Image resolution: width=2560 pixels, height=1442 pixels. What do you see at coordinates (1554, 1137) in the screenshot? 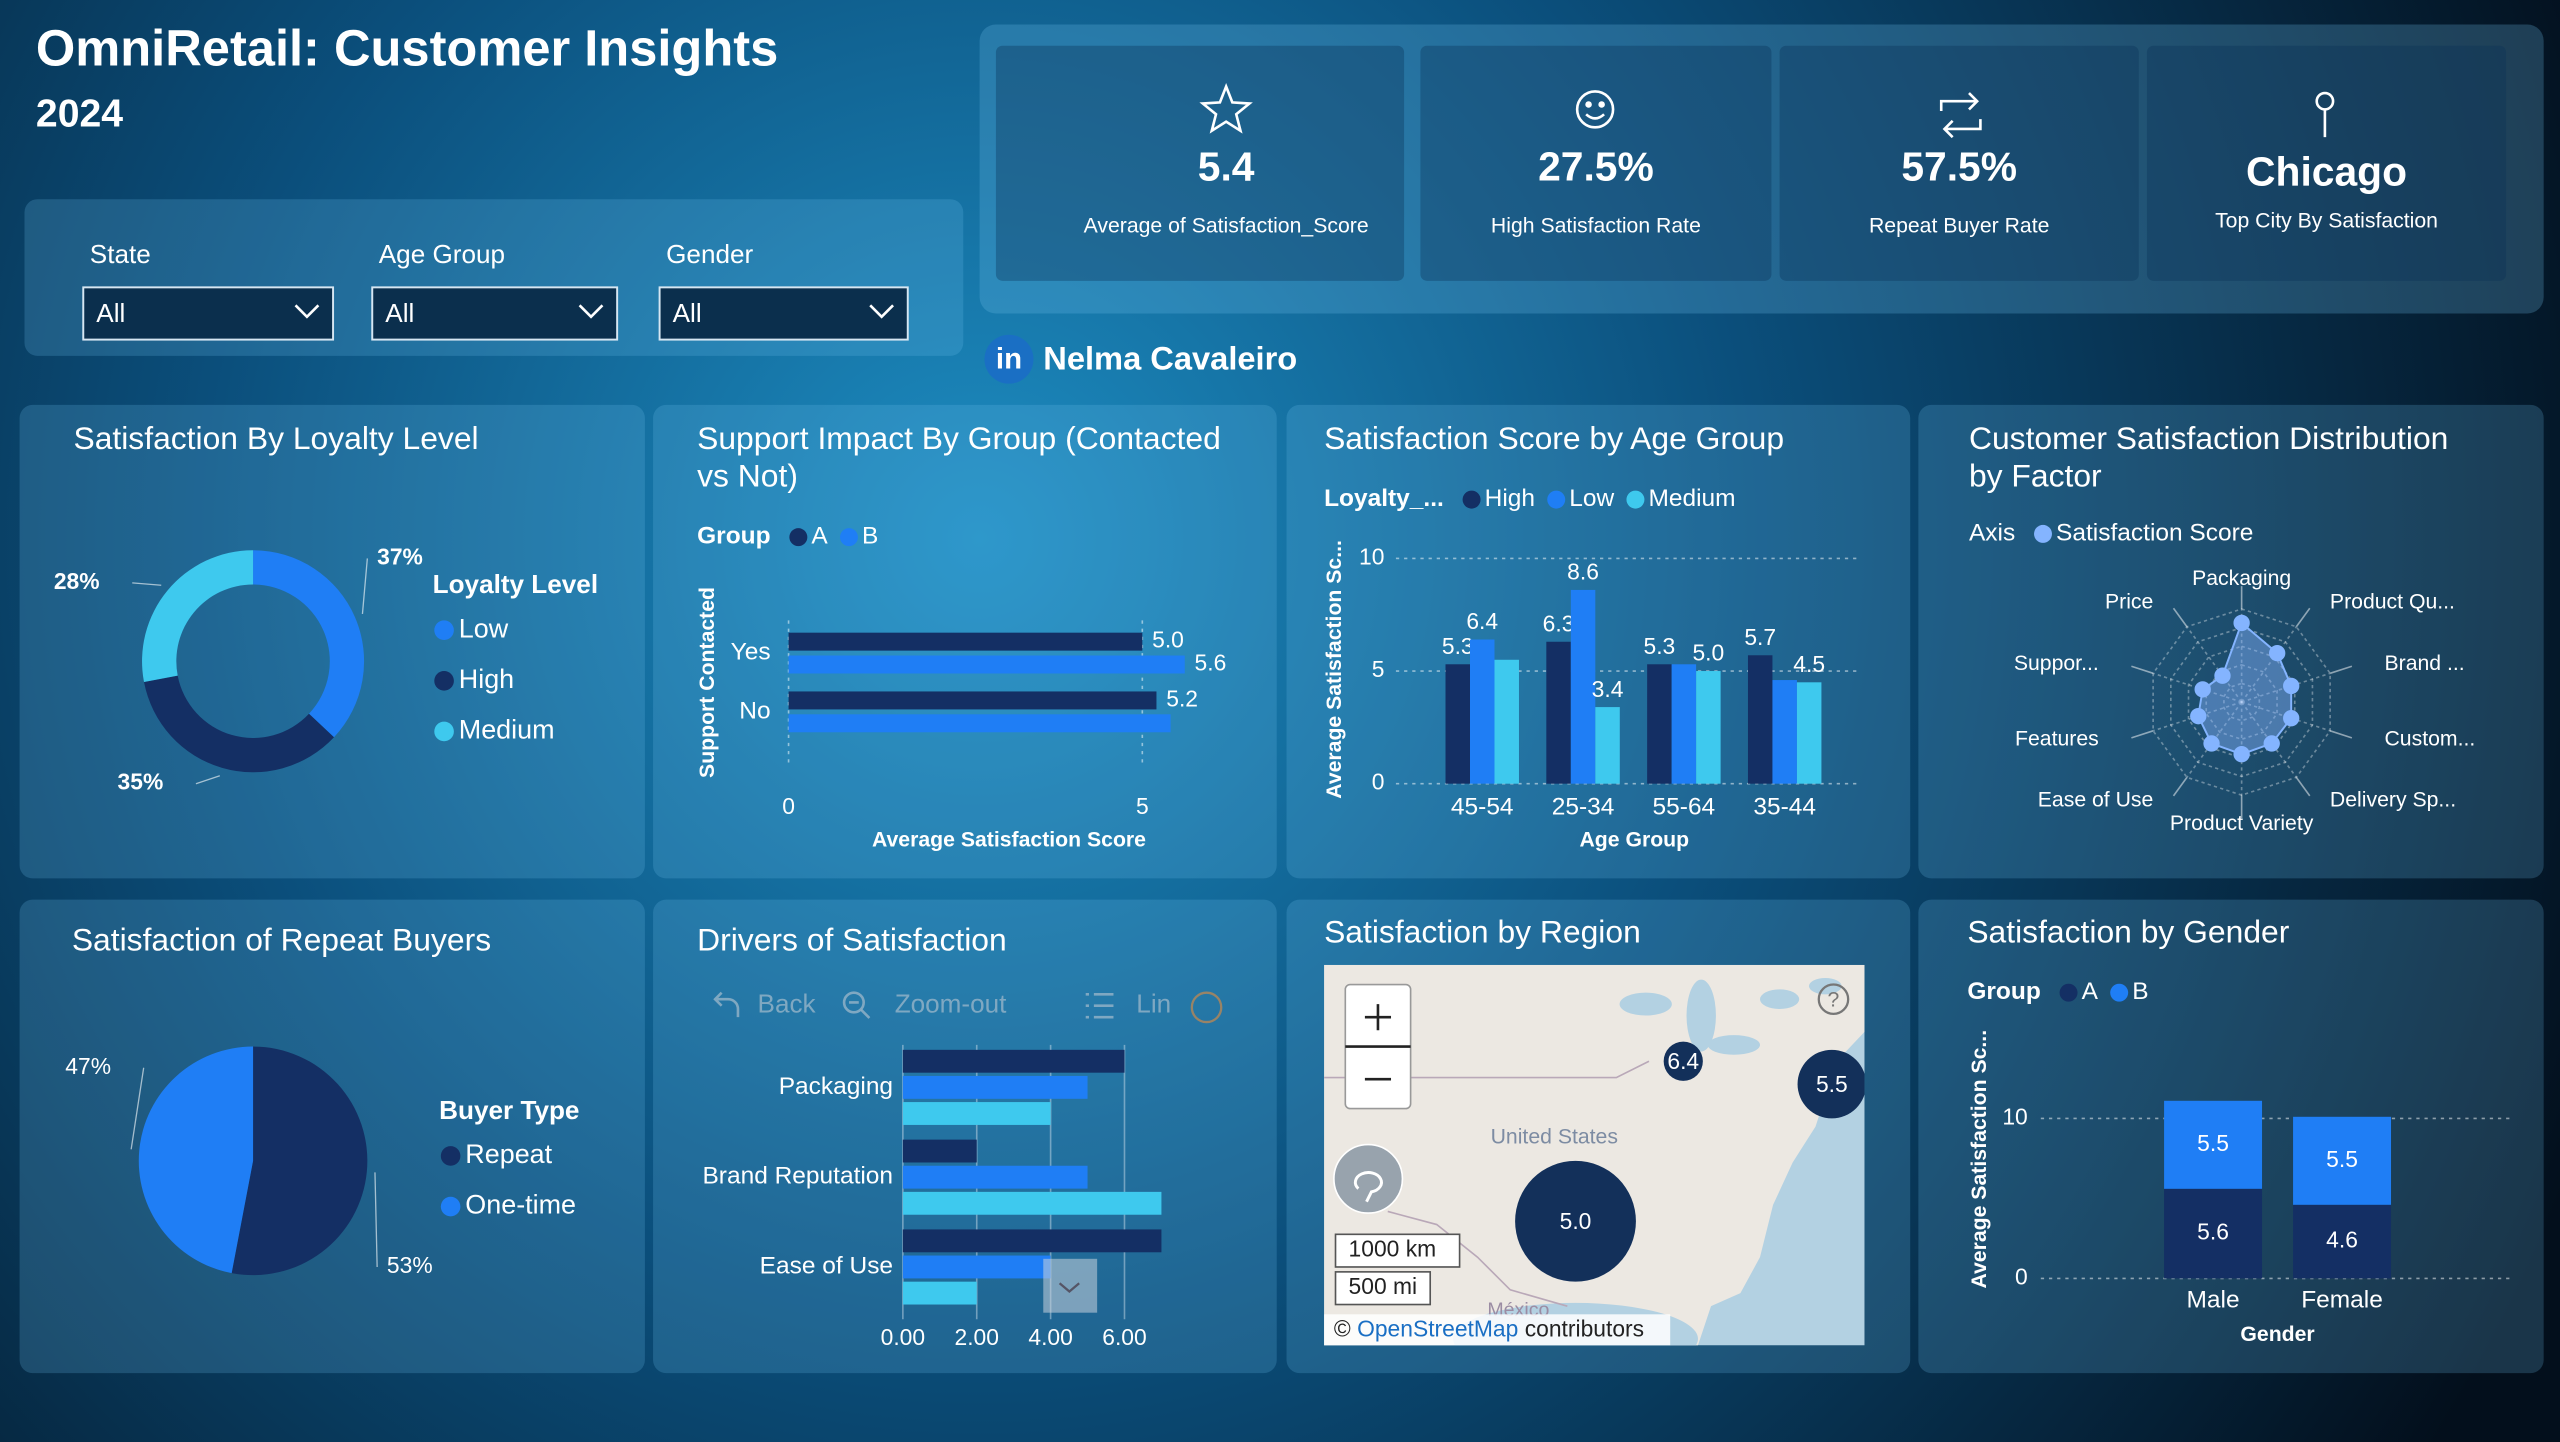
I see `map-place-label: United States` at bounding box center [1554, 1137].